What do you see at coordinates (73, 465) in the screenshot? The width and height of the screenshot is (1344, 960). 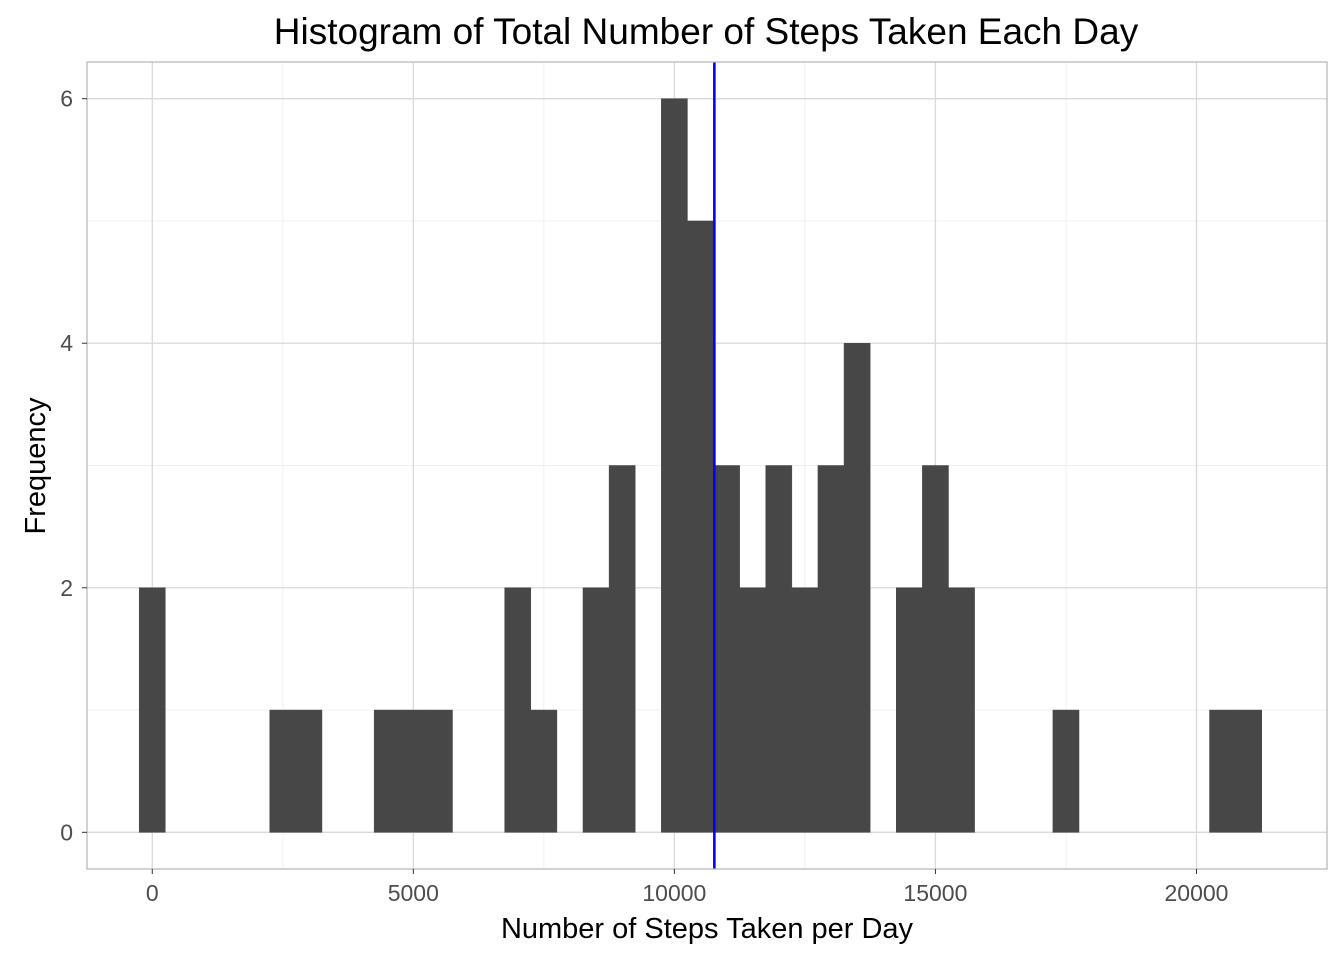 I see `y-axis-ticks: 0 2 4 6` at bounding box center [73, 465].